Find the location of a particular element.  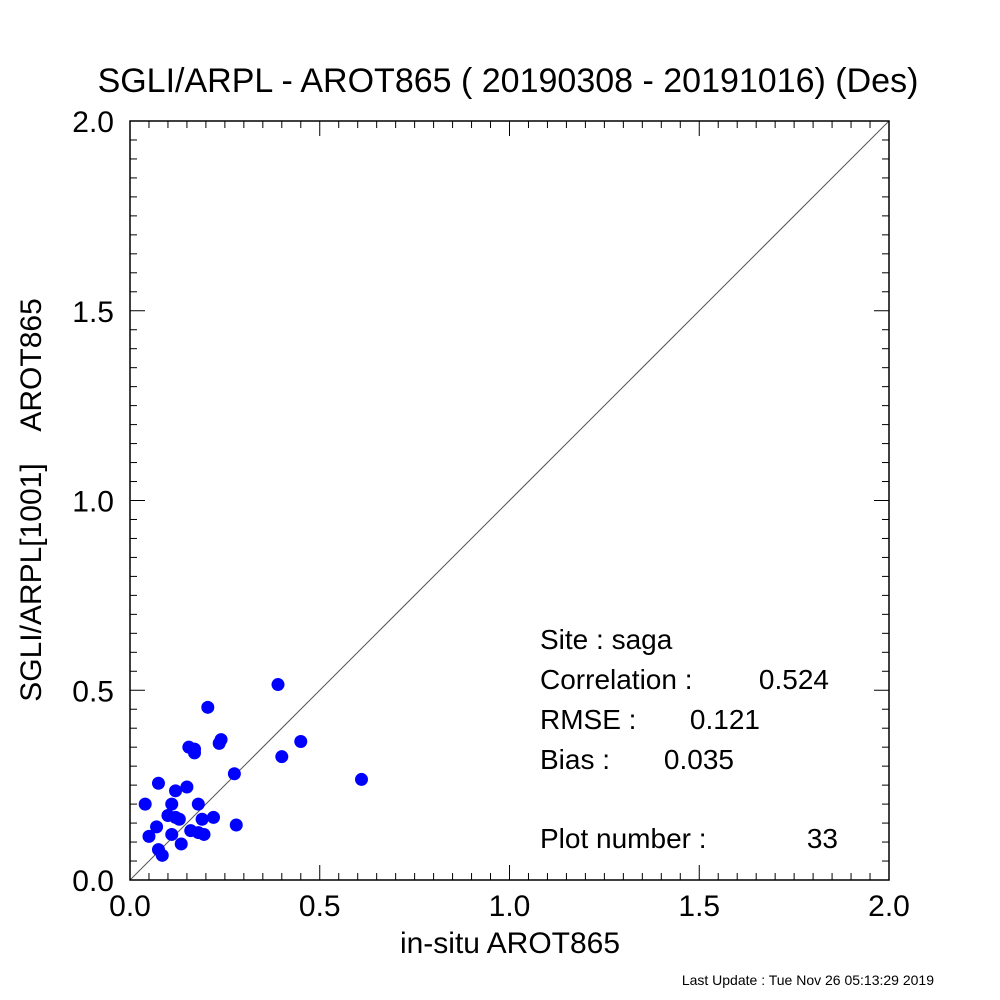

y-tick-label: 2.0 is located at coordinates (93, 122).